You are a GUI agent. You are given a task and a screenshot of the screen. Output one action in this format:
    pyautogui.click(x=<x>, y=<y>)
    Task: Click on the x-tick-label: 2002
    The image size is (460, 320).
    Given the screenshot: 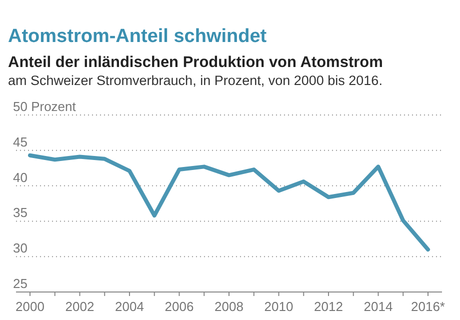 What is the action you would take?
    pyautogui.click(x=79, y=306)
    